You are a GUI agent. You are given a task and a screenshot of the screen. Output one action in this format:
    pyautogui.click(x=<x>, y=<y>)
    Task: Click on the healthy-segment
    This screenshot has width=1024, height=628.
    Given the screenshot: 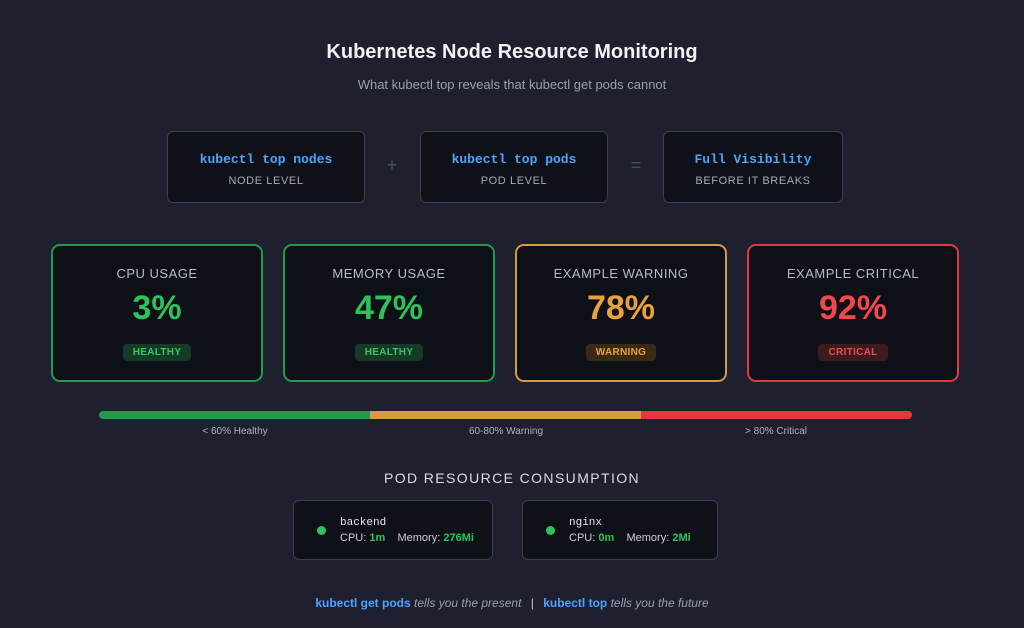 What is the action you would take?
    pyautogui.click(x=234, y=415)
    